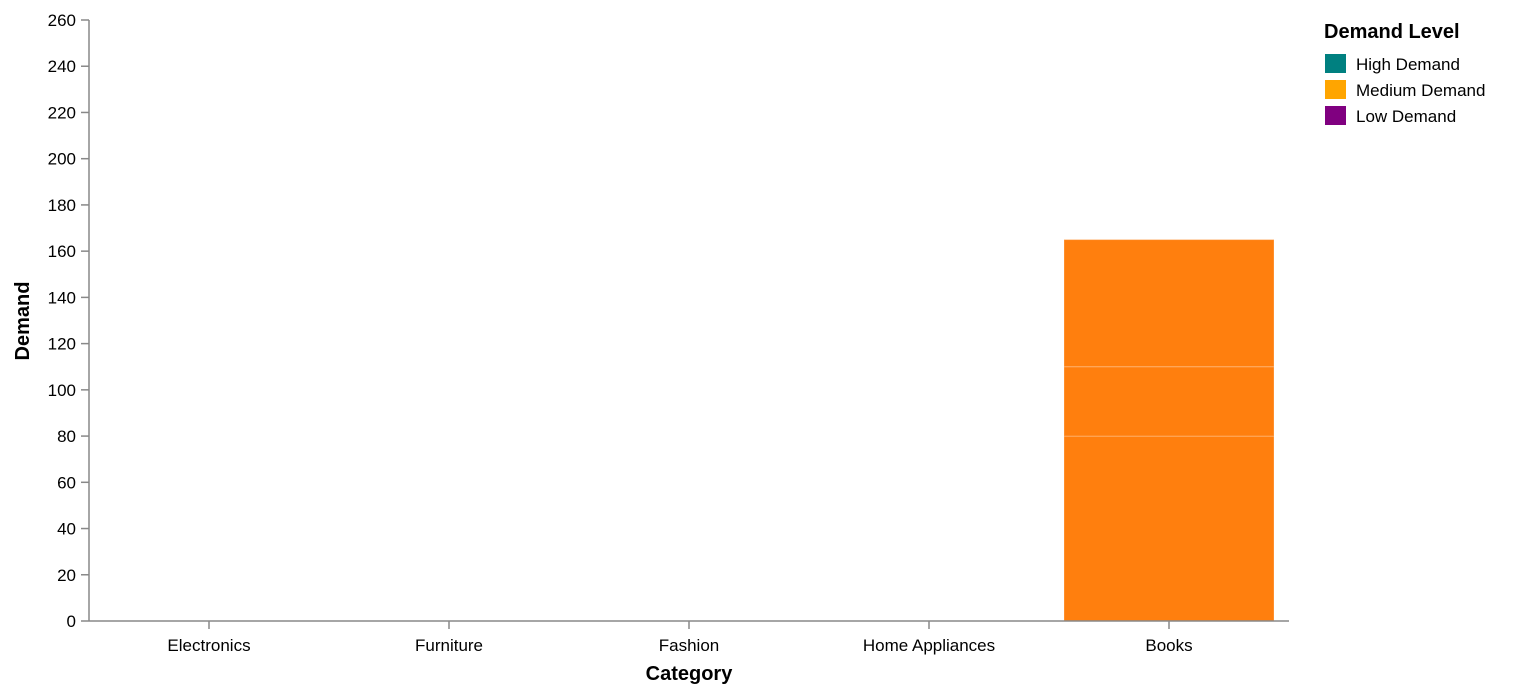 The width and height of the screenshot is (1520, 694). Describe the element at coordinates (66, 529) in the screenshot. I see `y-tick-label-40: 40` at that location.